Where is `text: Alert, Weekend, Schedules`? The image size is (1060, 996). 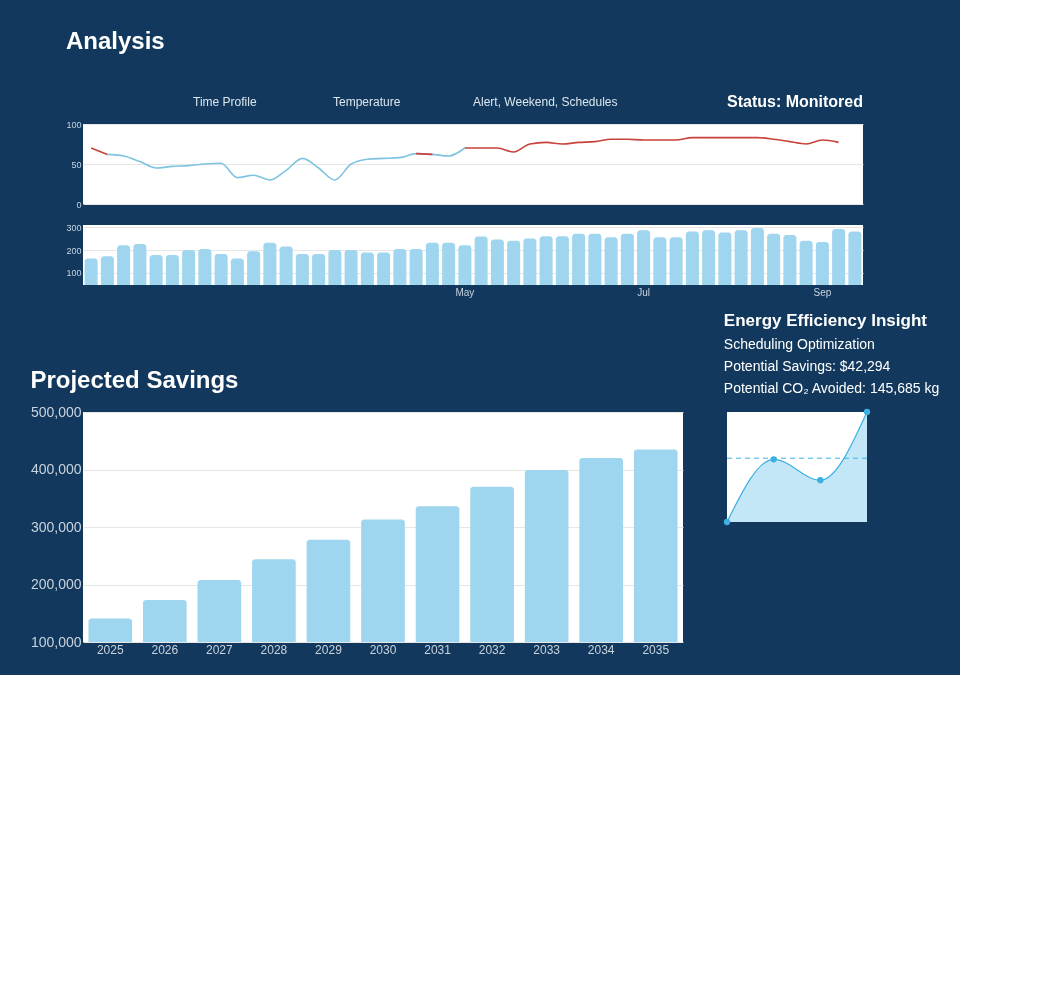 text: Alert, Weekend, Schedules is located at coordinates (545, 102).